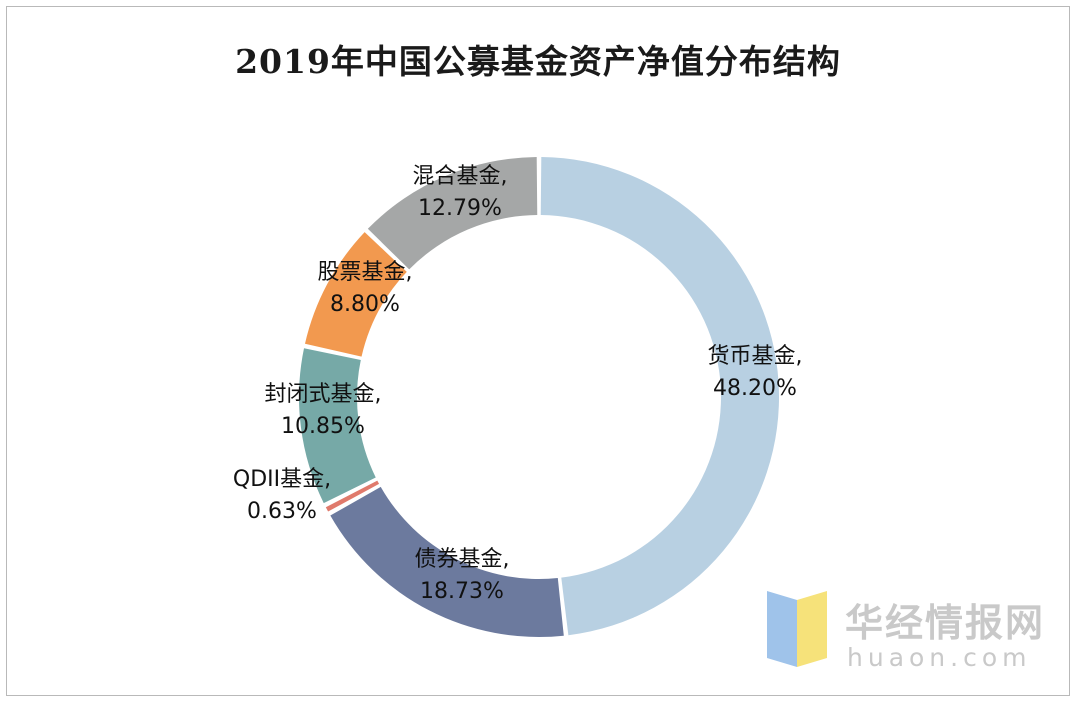 The height and width of the screenshot is (702, 1076). What do you see at coordinates (462, 591) in the screenshot?
I see `slice-label-value-2: 18.73%` at bounding box center [462, 591].